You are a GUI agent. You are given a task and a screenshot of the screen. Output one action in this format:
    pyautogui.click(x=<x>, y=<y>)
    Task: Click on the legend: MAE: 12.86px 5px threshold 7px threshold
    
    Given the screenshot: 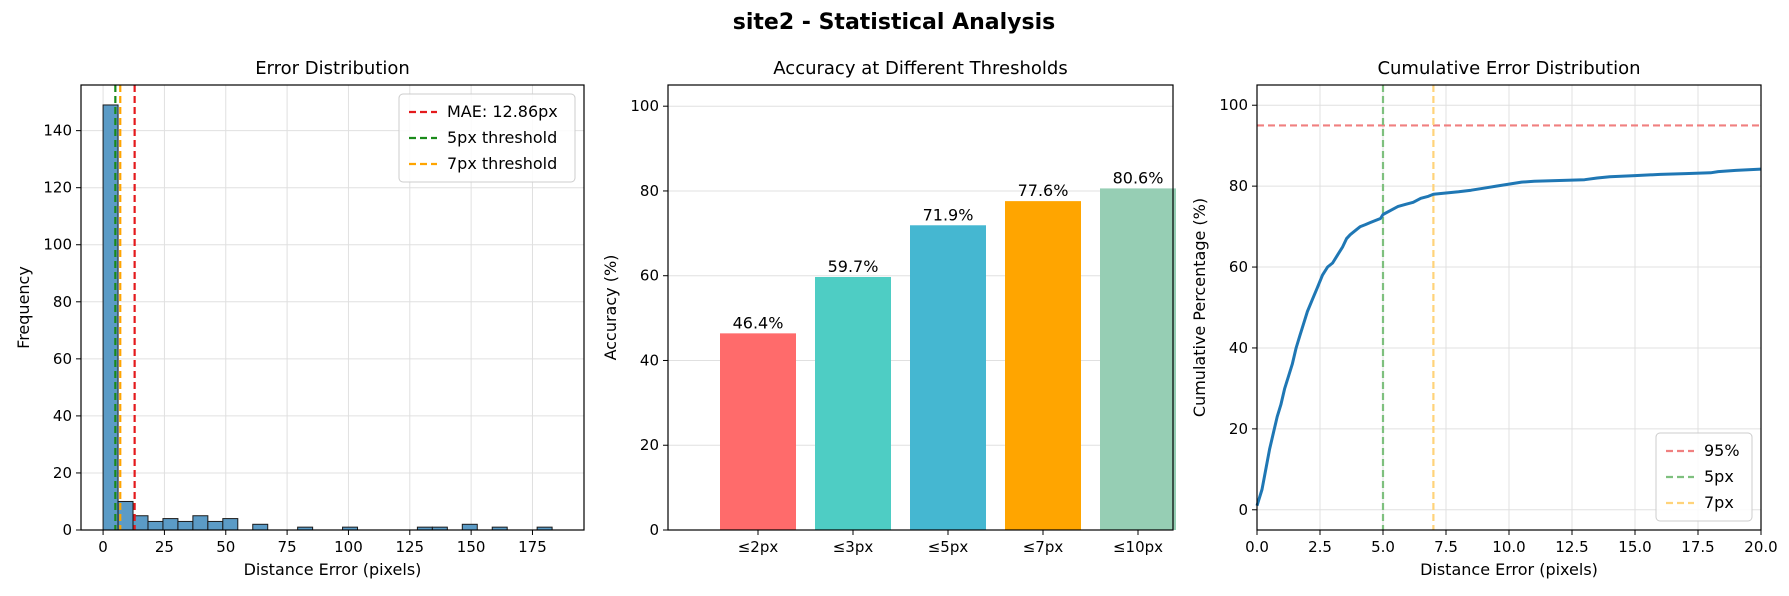 What is the action you would take?
    pyautogui.click(x=487, y=138)
    